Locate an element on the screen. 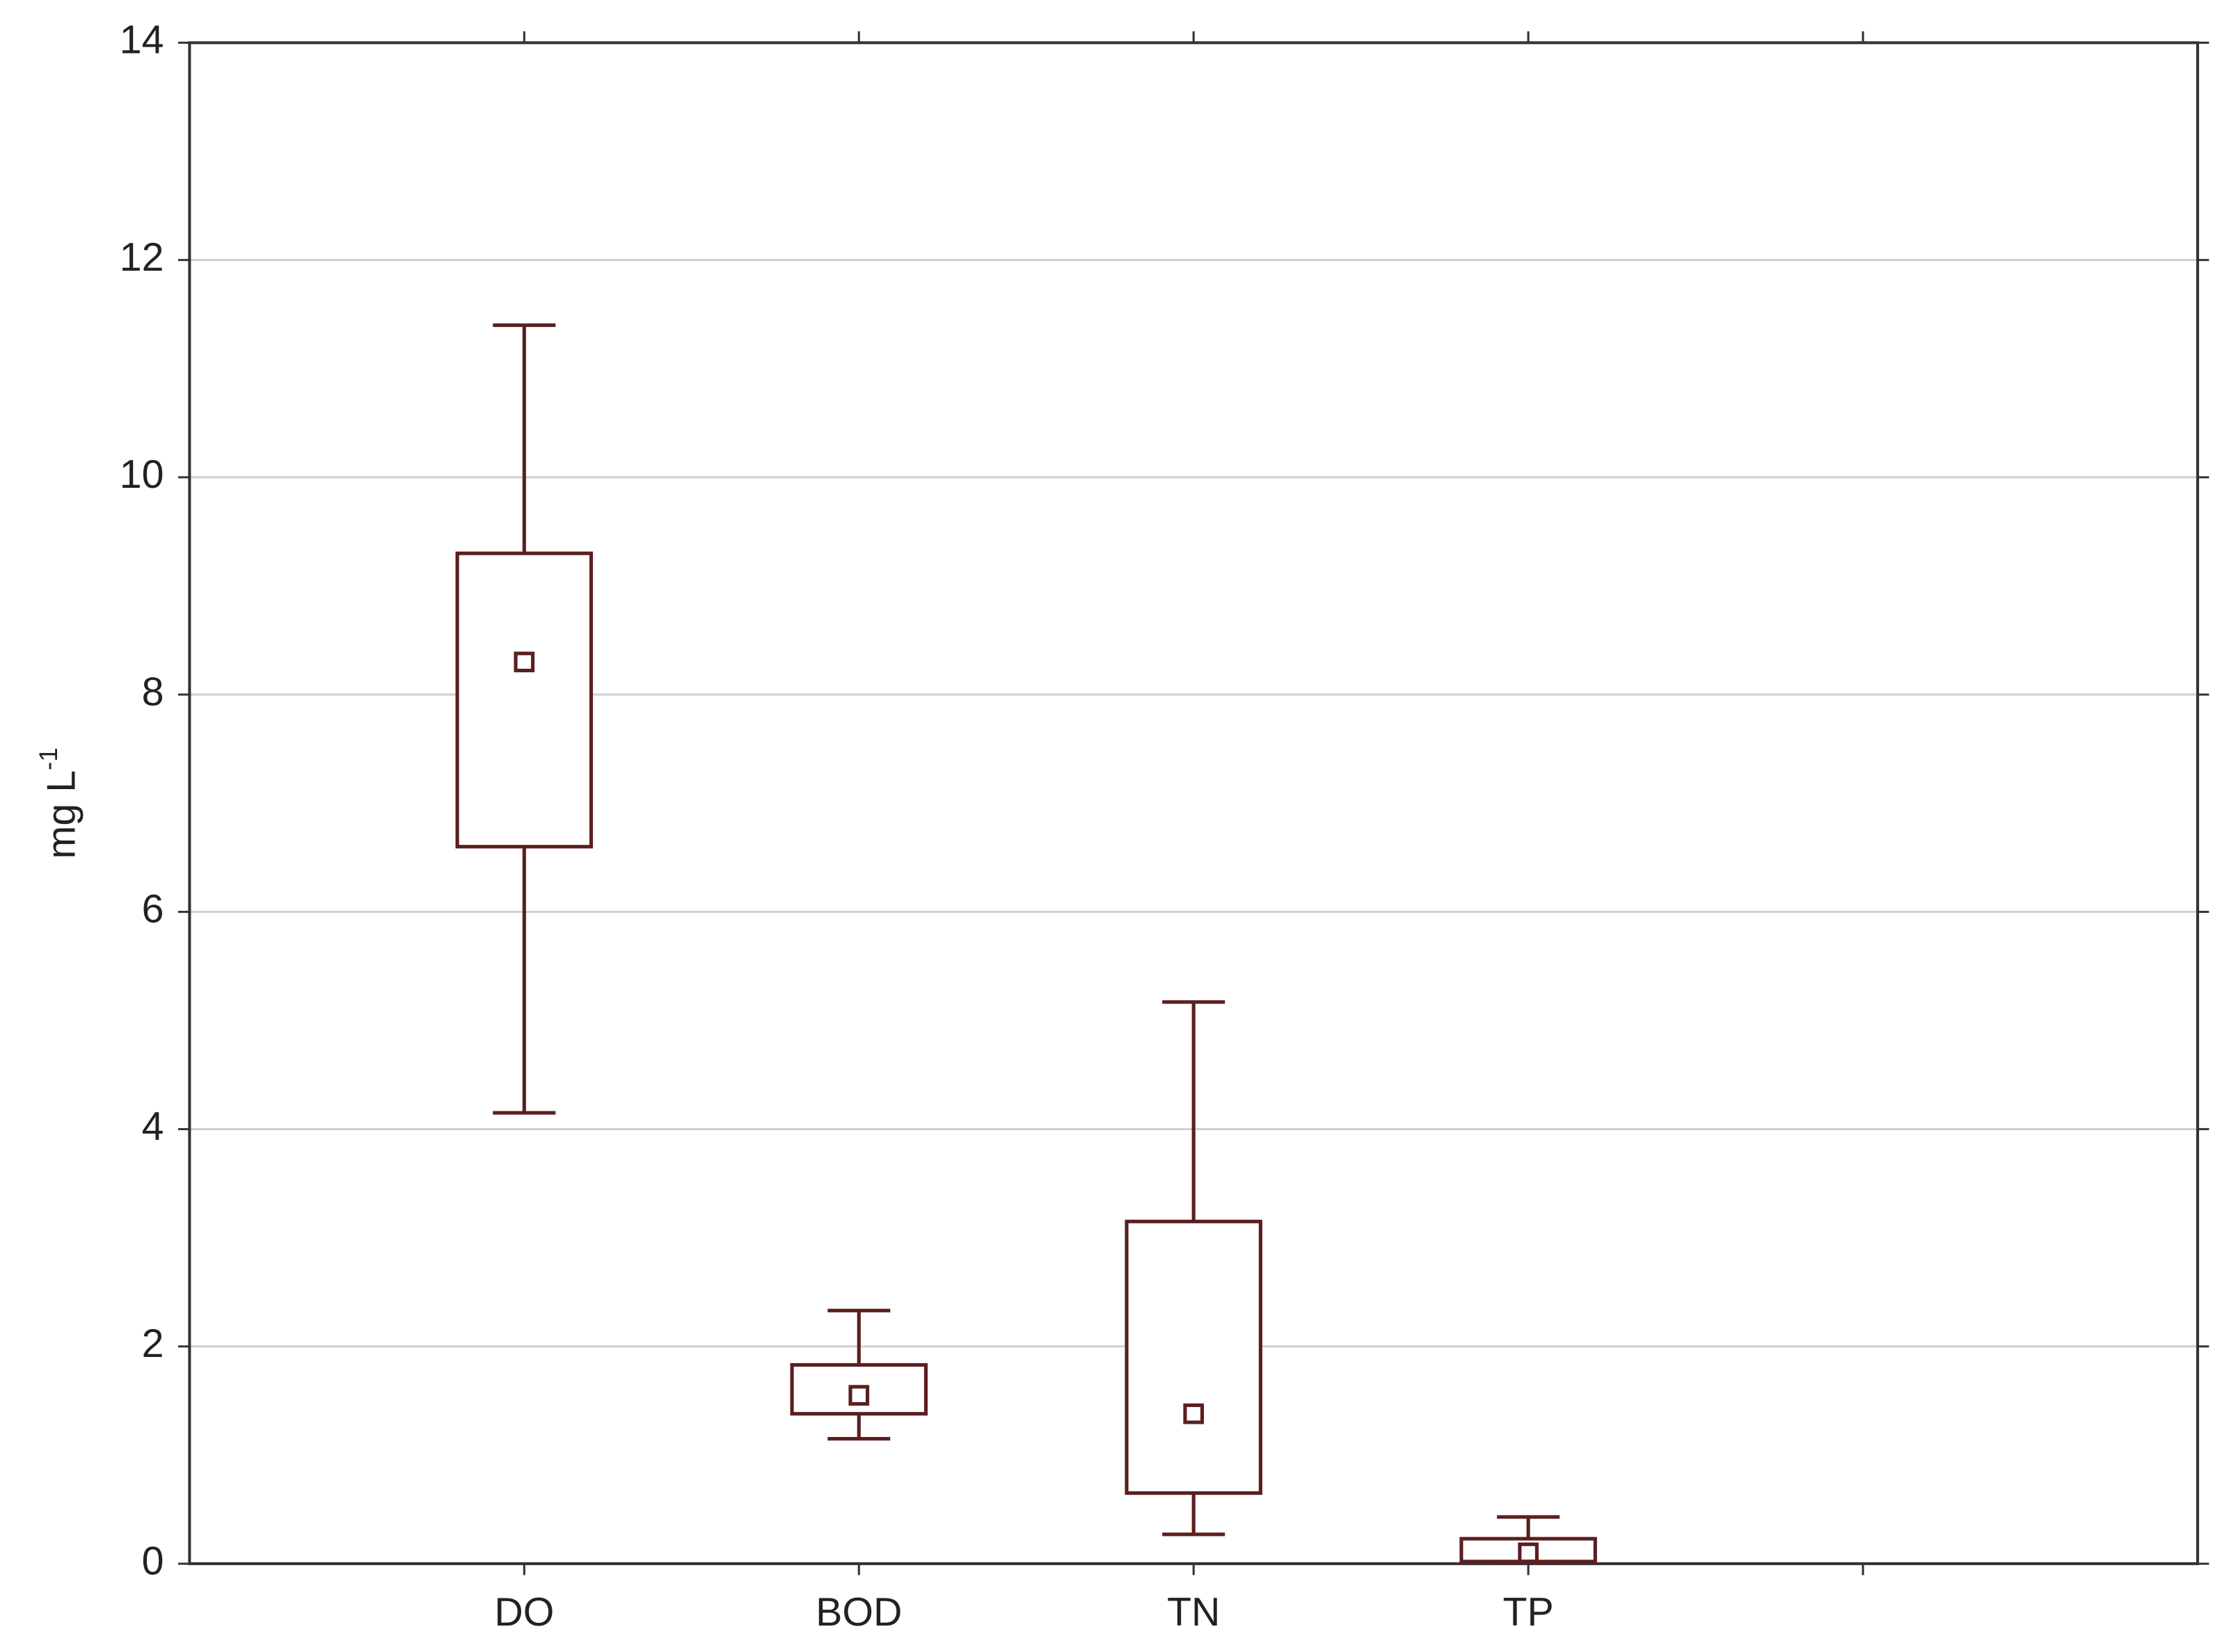 The width and height of the screenshot is (2222, 1652). x-tick-label: BOD is located at coordinates (859, 1612).